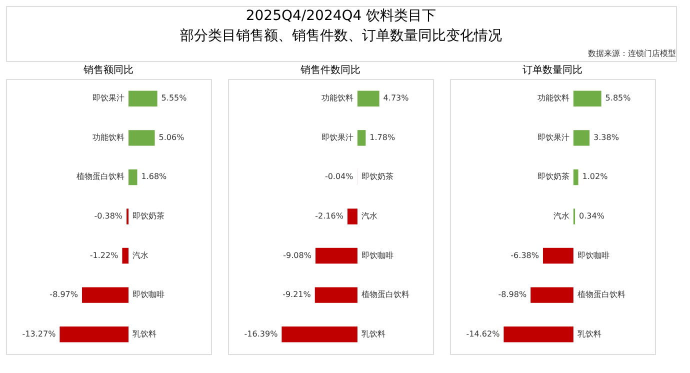 The width and height of the screenshot is (690, 373). What do you see at coordinates (383, 137) in the screenshot?
I see `data-label: 1.78%` at bounding box center [383, 137].